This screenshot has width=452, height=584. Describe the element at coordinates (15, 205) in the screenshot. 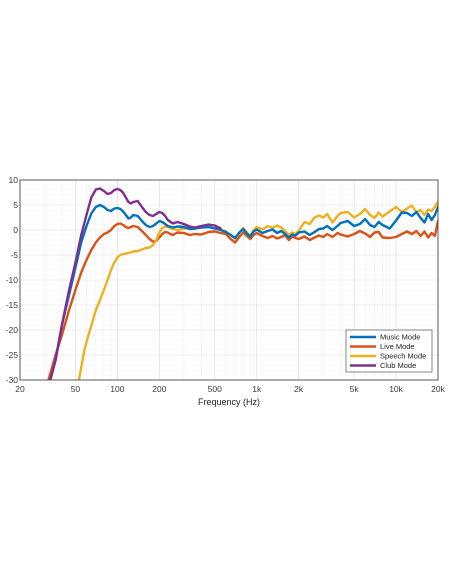

I see `y-tick-label: 5` at that location.